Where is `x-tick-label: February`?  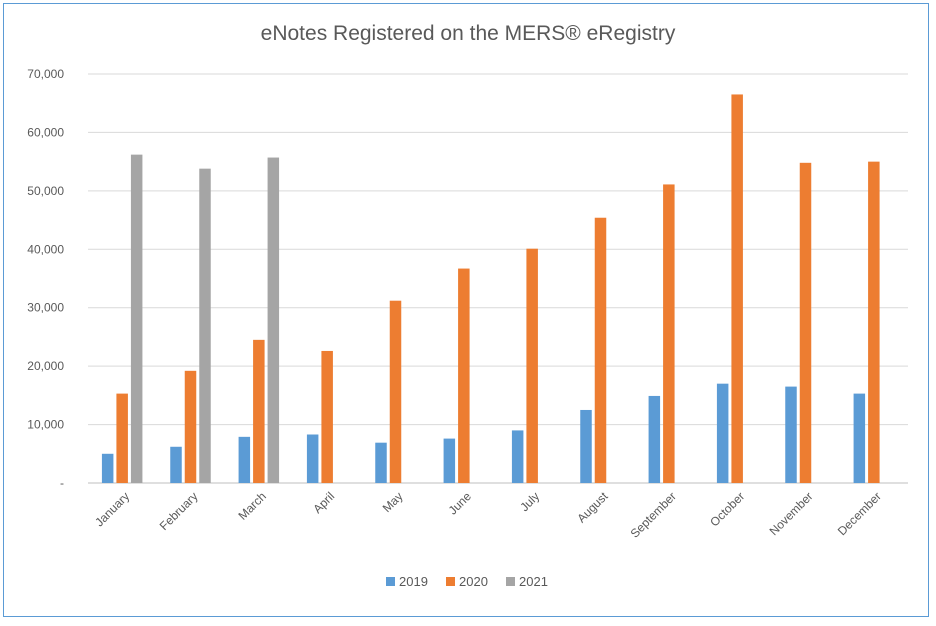
x-tick-label: February is located at coordinates (179, 511).